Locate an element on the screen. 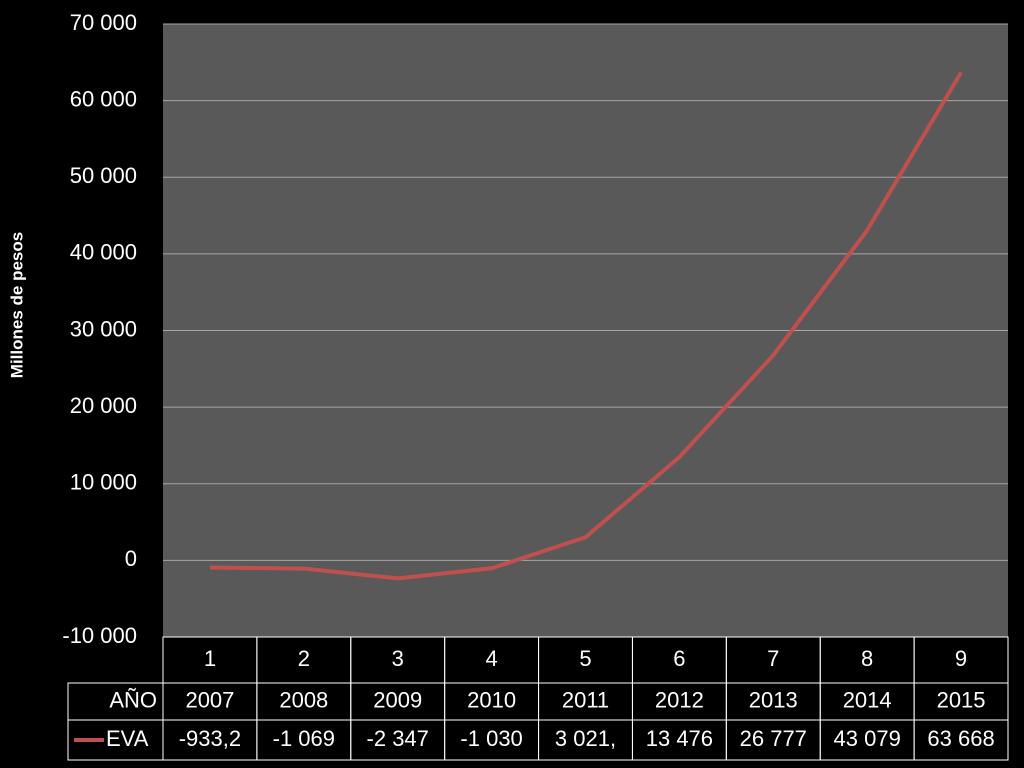 Image resolution: width=1024 pixels, height=768 pixels. data-label: 3 021, is located at coordinates (585, 738).